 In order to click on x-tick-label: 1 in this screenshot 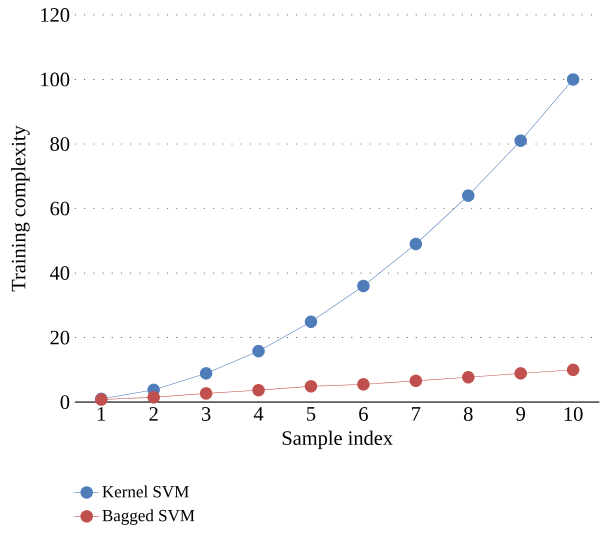, I will do `click(102, 414)`.